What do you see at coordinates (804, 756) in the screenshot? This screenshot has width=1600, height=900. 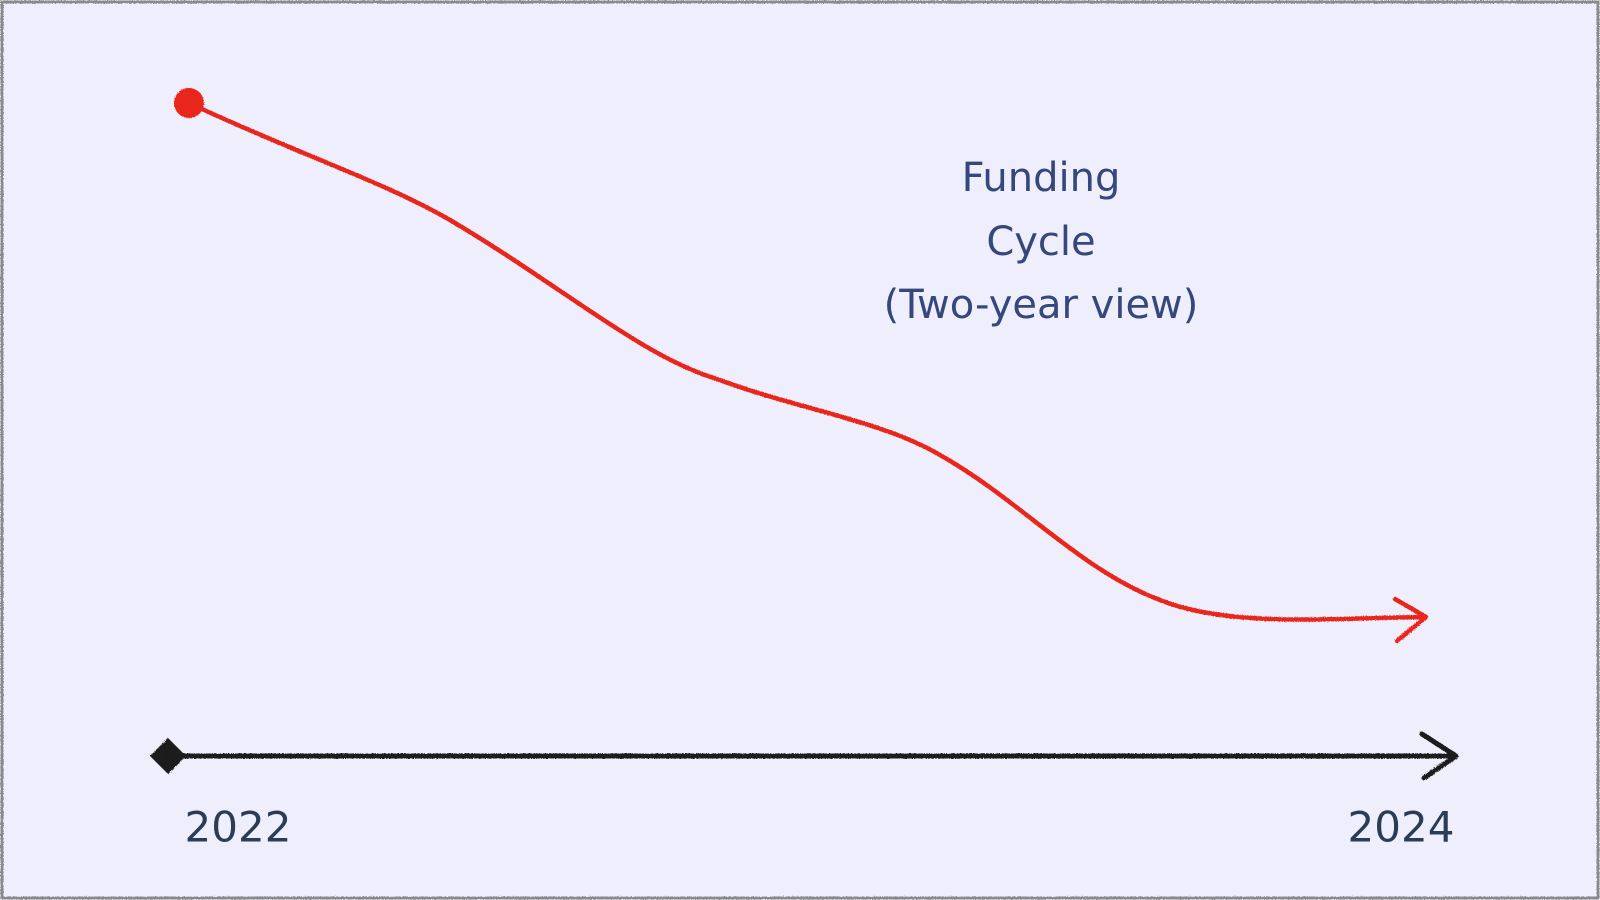 I see `timeline-axis` at bounding box center [804, 756].